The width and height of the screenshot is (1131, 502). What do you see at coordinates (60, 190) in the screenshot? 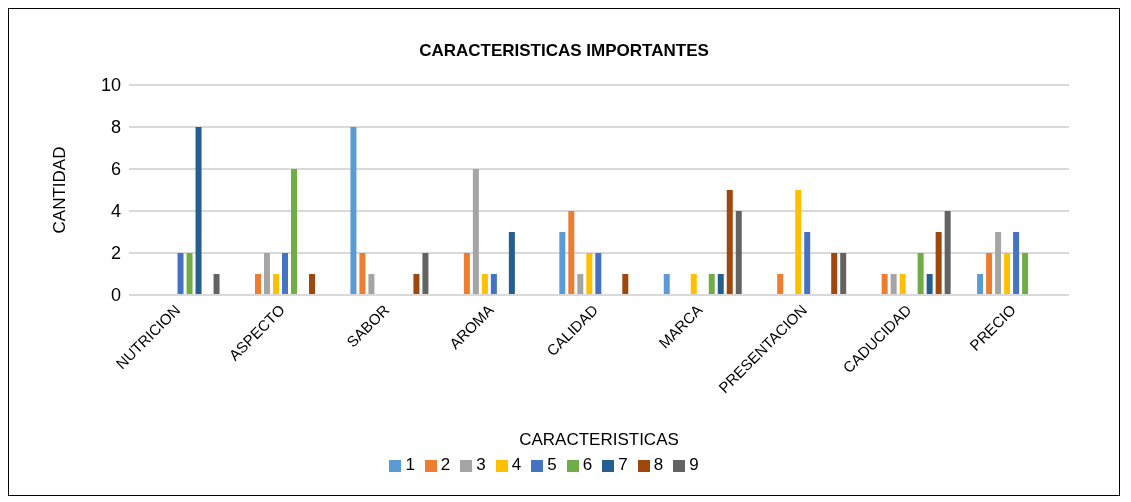
I see `y-axis-title: CANTIDAD` at bounding box center [60, 190].